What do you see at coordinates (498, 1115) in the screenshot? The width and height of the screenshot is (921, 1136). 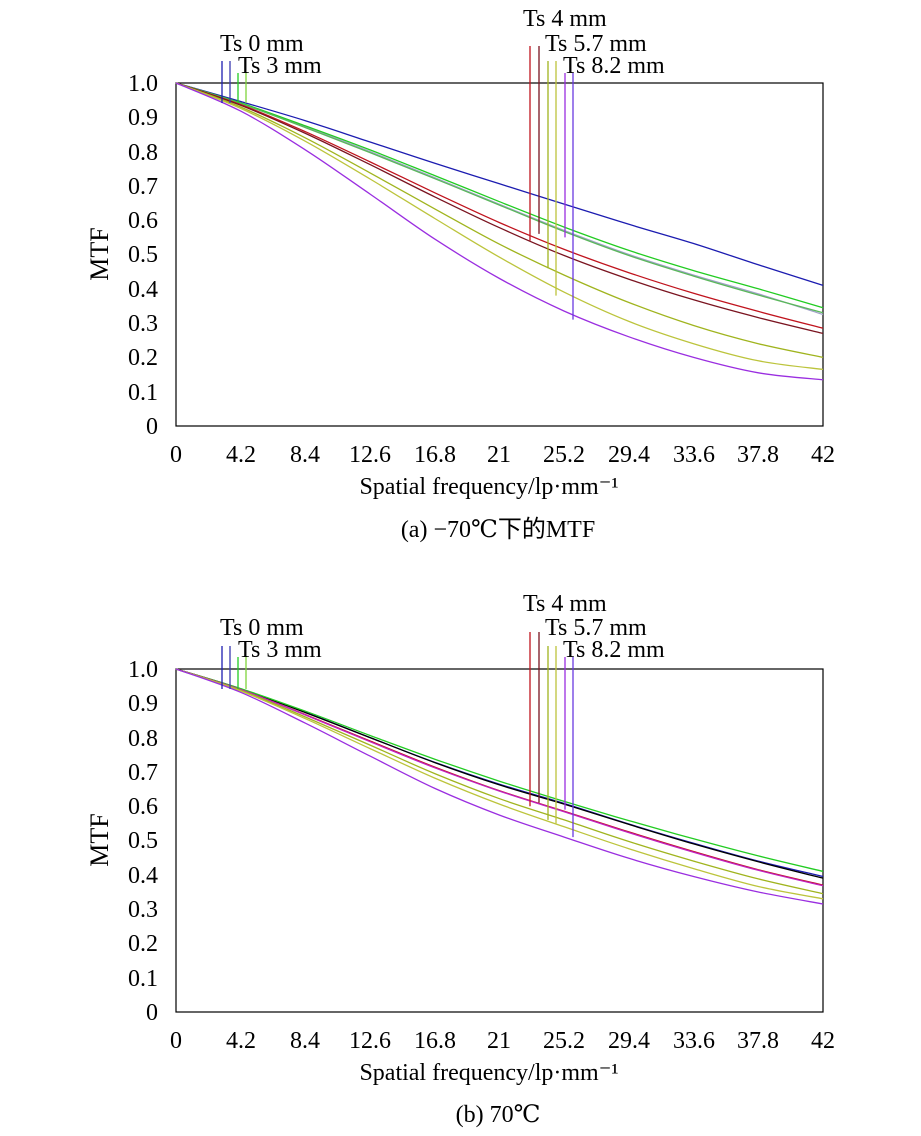 I see `figure-caption-b: (b) 70℃` at bounding box center [498, 1115].